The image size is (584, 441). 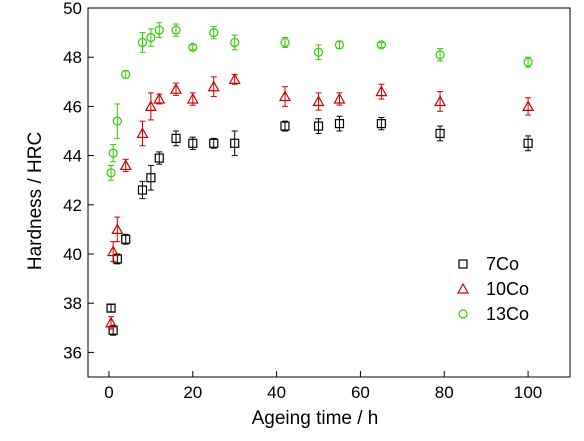 What do you see at coordinates (507, 289) in the screenshot?
I see `legend-label-10Co: 10Co` at bounding box center [507, 289].